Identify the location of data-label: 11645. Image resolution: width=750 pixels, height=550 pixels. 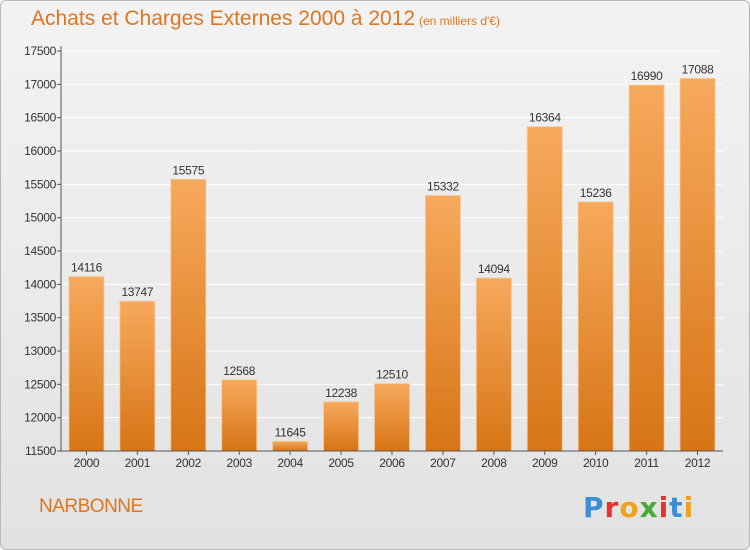
(291, 432).